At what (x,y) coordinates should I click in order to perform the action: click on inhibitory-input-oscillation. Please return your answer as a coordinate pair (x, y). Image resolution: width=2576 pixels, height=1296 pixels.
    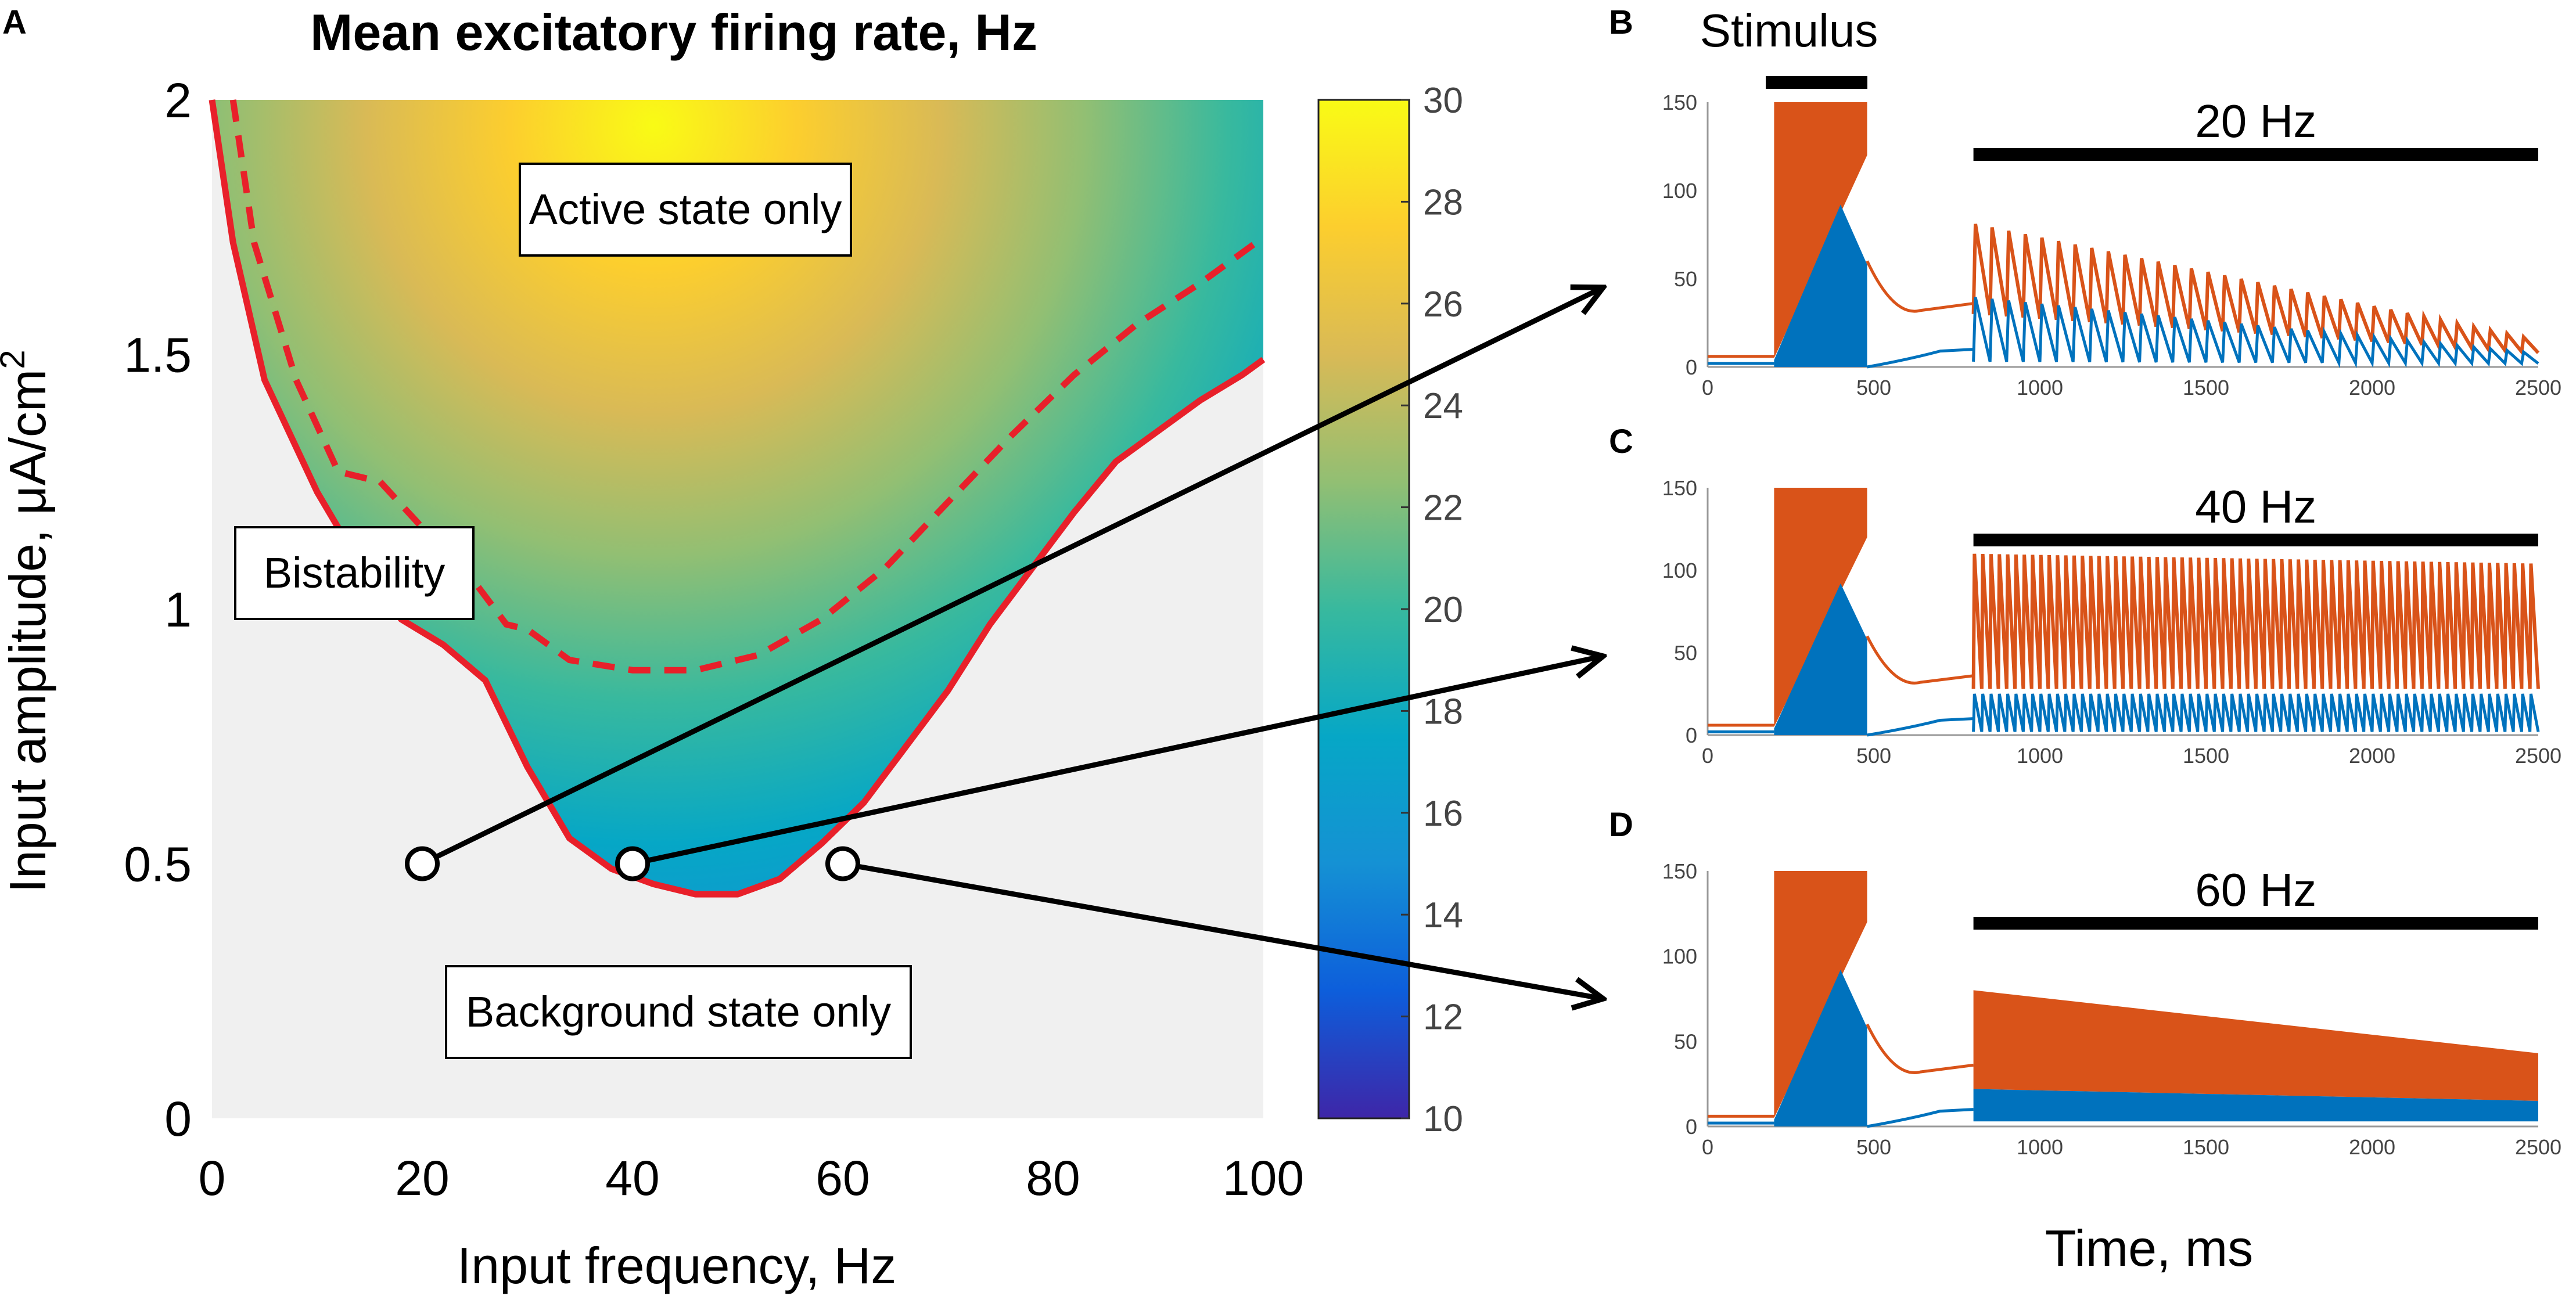
    Looking at the image, I should click on (2255, 333).